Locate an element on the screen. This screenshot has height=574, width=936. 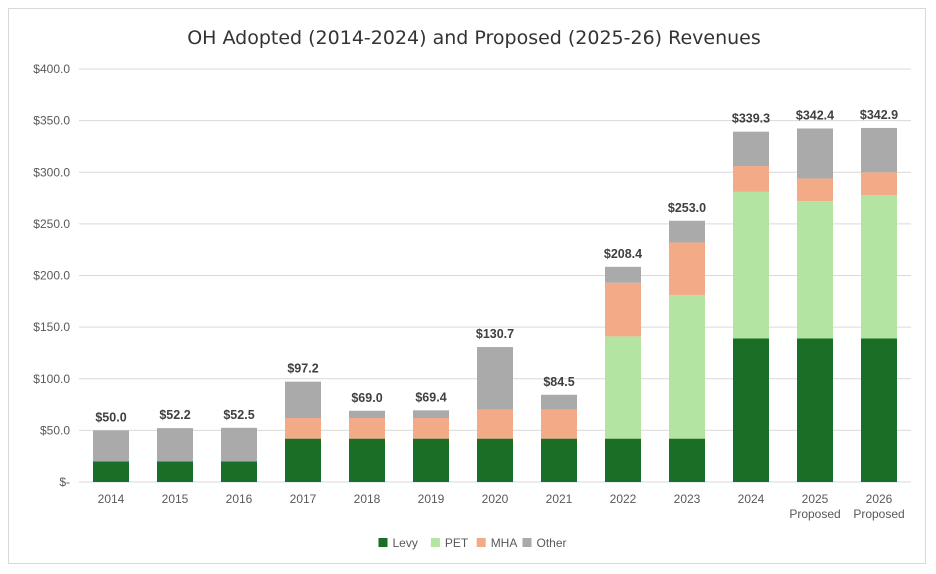
legend-swatch-pet is located at coordinates (435, 542).